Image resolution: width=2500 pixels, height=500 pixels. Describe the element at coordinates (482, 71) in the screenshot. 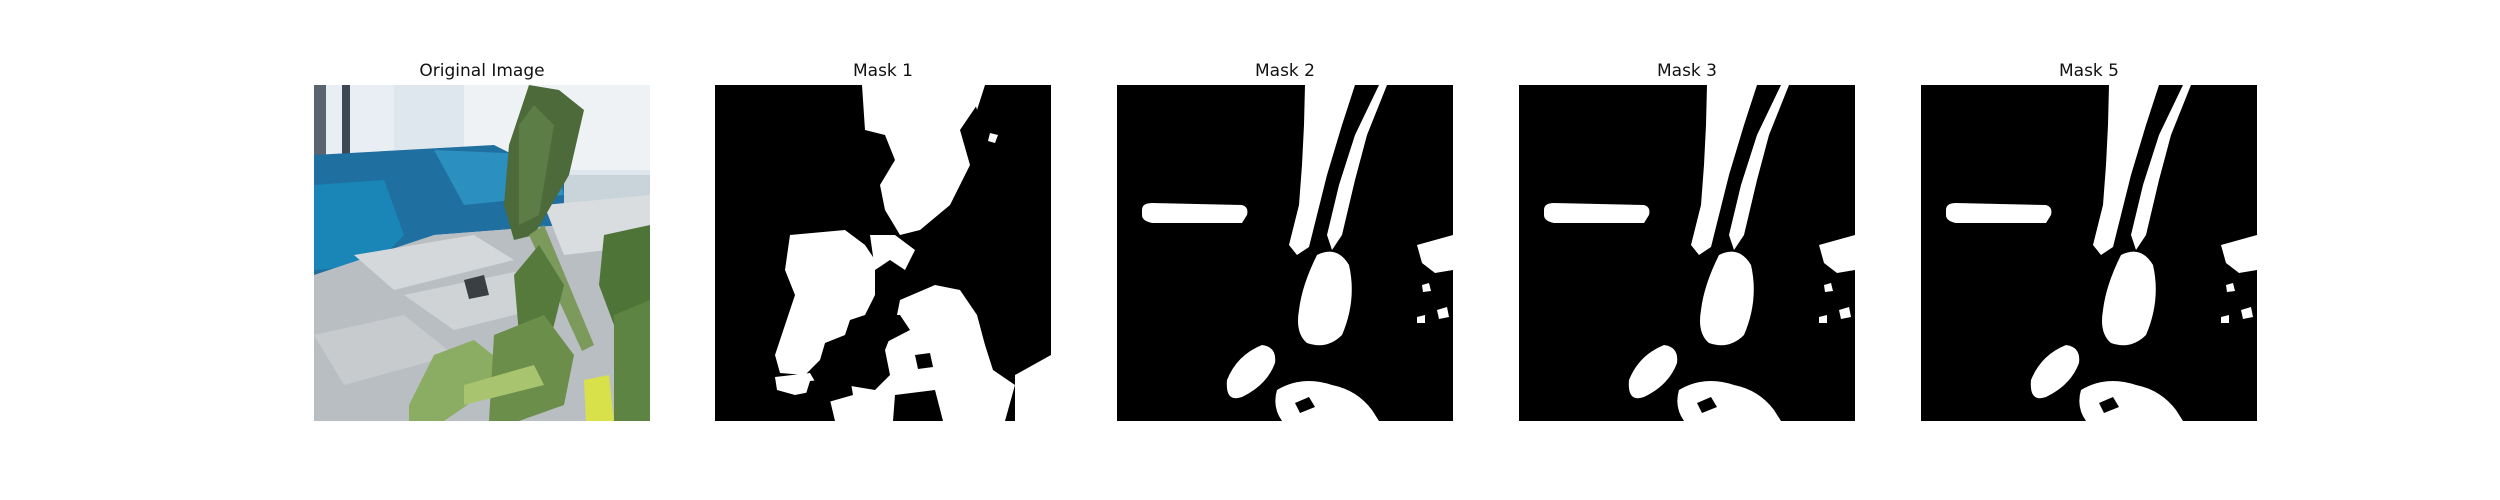

I see `panel-title-original: Original Image` at that location.